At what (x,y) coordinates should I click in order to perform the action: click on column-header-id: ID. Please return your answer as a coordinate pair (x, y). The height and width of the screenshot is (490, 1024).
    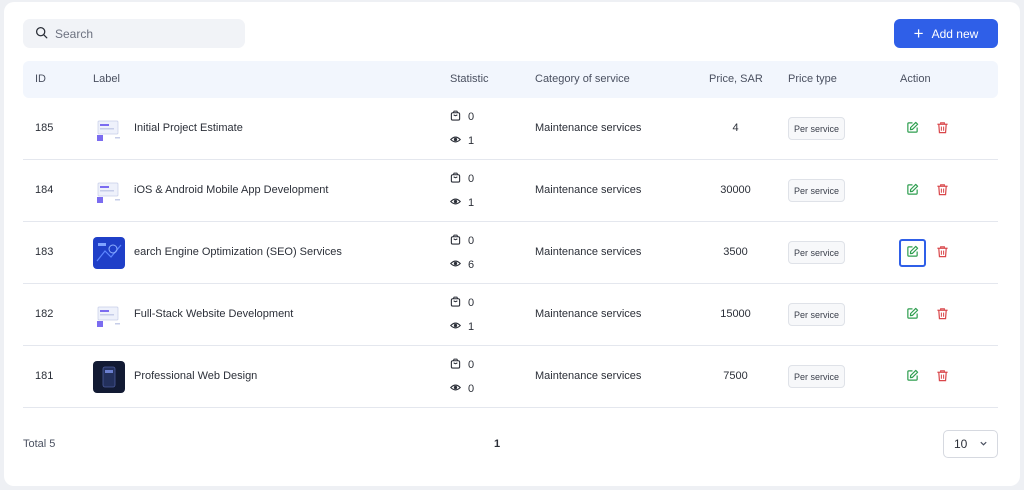
    Looking at the image, I should click on (40, 79).